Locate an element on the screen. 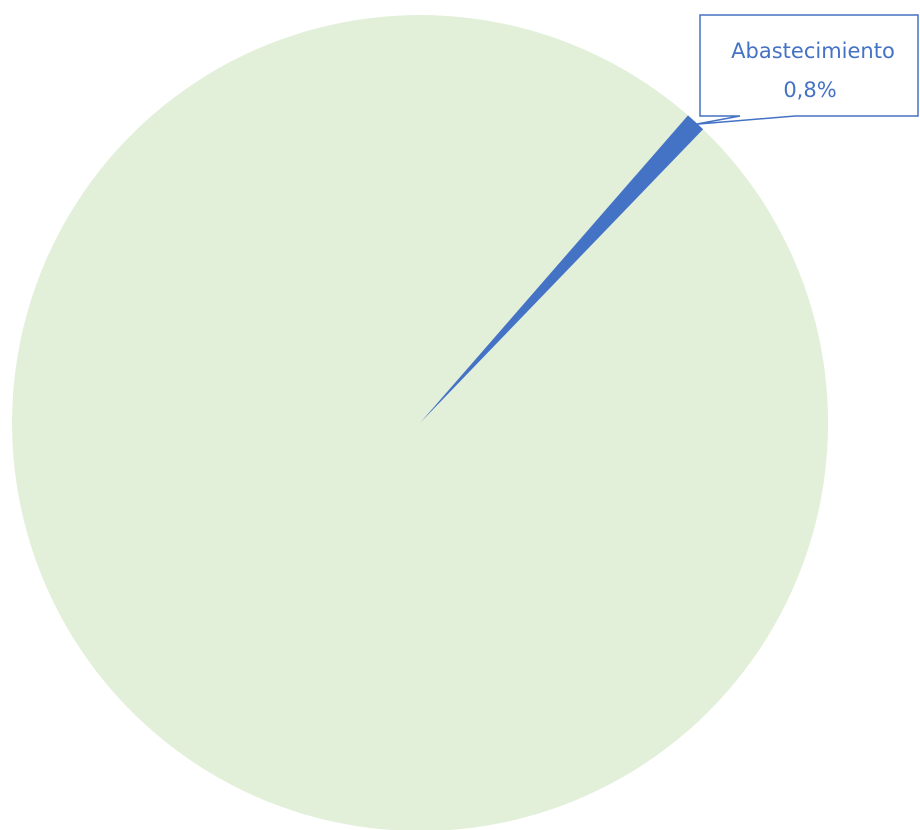  callout-box is located at coordinates (807, 69).